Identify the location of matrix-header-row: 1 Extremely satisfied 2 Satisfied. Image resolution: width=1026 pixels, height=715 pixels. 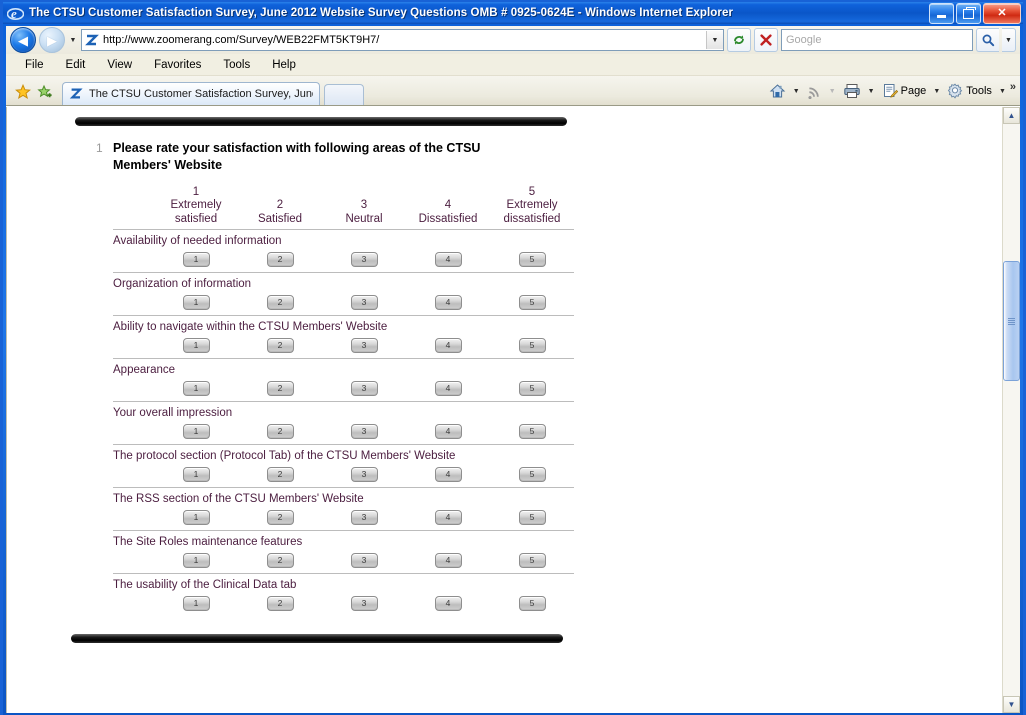
(343, 208).